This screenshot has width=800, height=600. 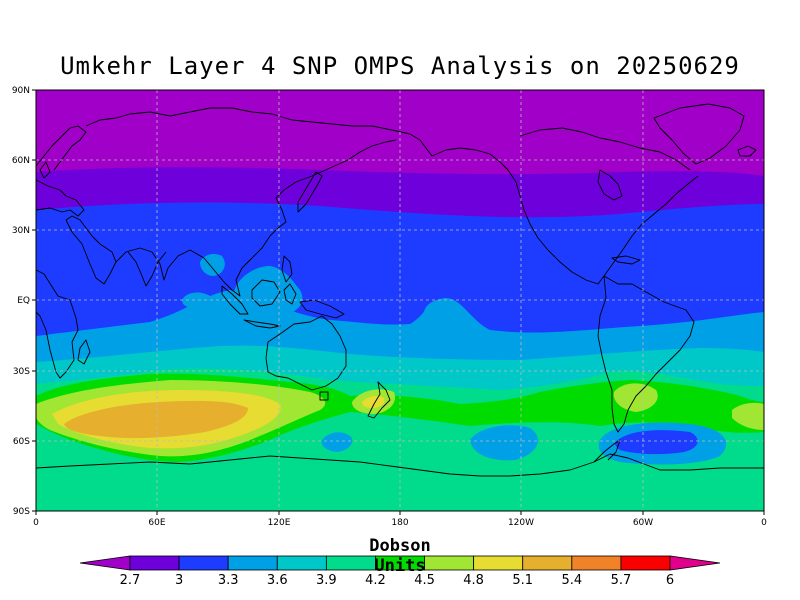 I want to click on ytick-90s: 90S, so click(x=21, y=512).